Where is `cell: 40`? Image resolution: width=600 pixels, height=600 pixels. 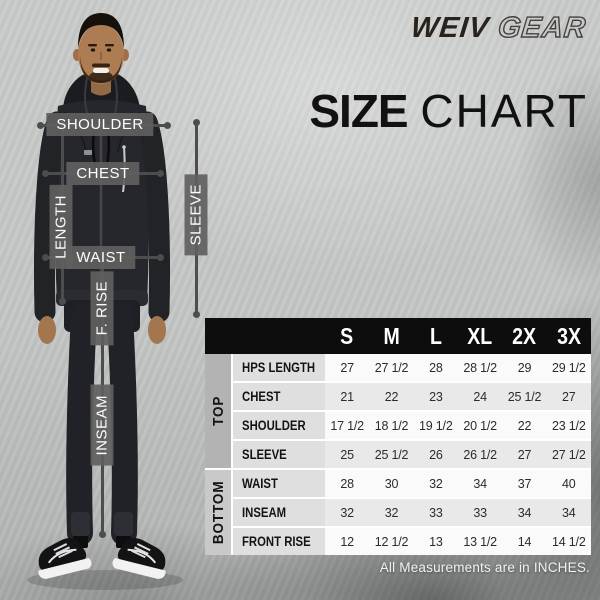
cell: 40 is located at coordinates (568, 483).